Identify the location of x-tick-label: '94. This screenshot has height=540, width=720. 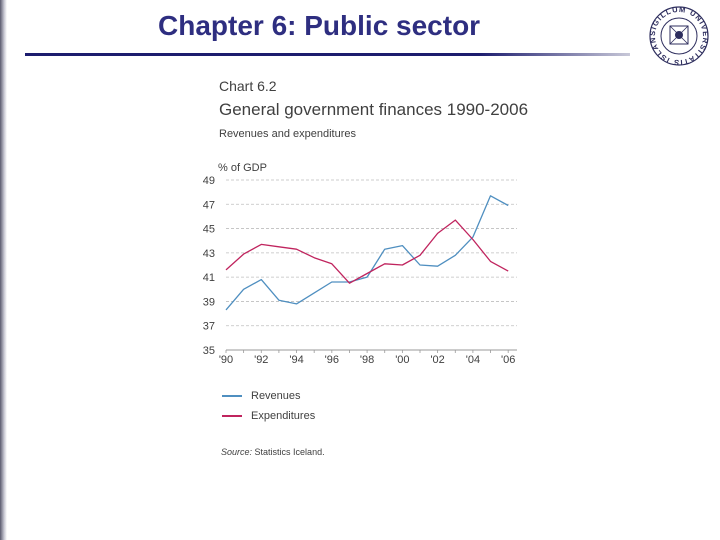
(296, 360).